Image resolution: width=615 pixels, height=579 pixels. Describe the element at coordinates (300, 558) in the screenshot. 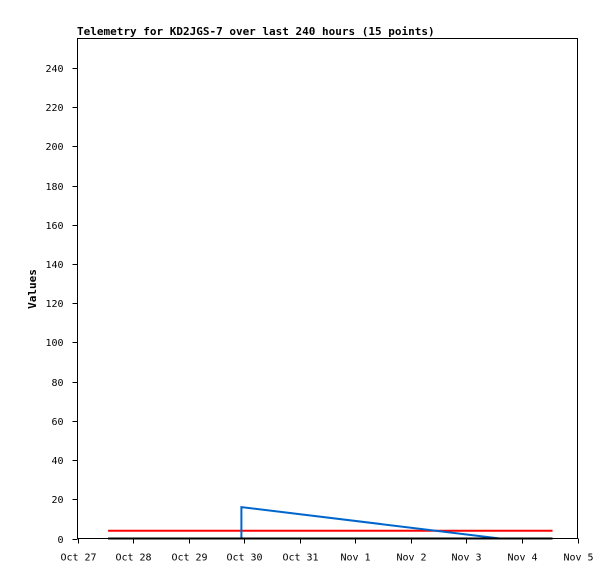

I see `x-tick-label: Oct 31` at that location.